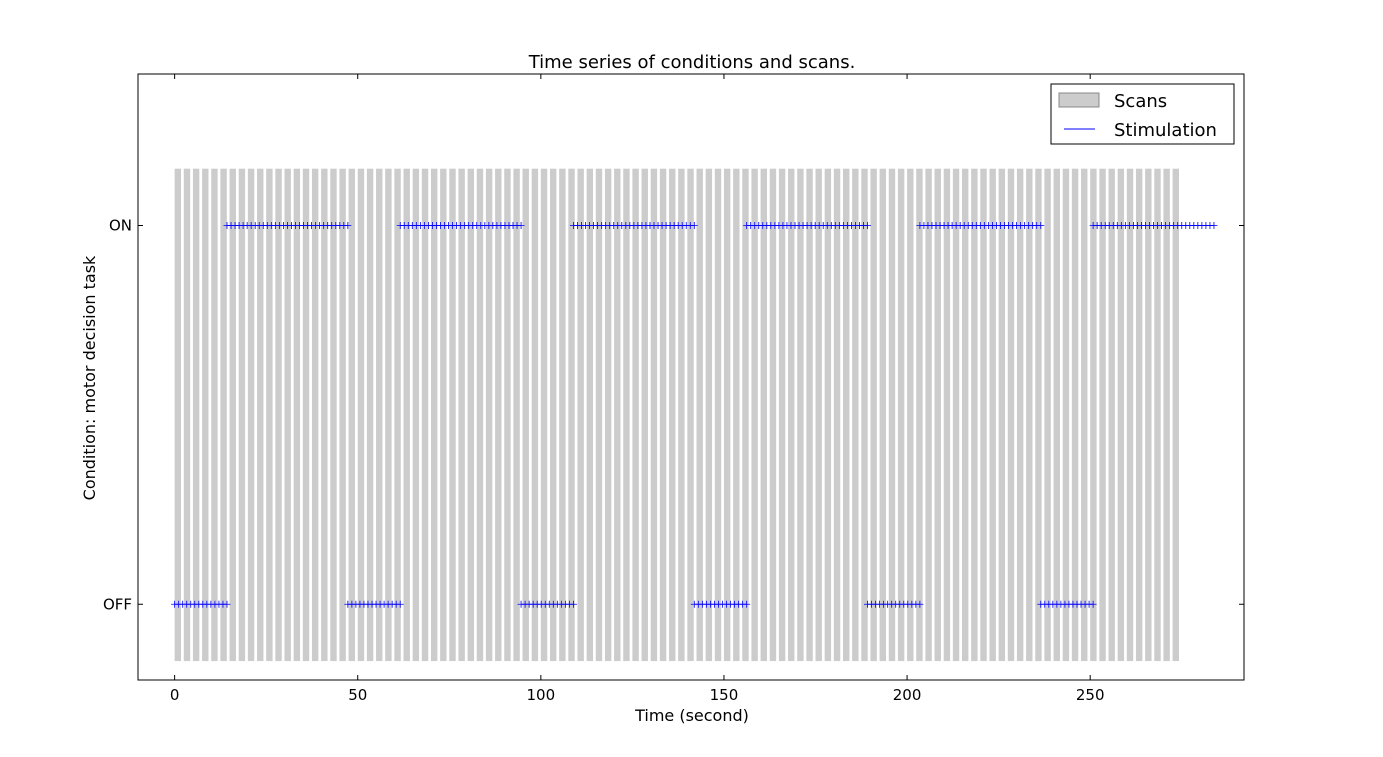 This screenshot has width=1383, height=757. What do you see at coordinates (1090, 695) in the screenshot?
I see `x-tick-label: 250` at bounding box center [1090, 695].